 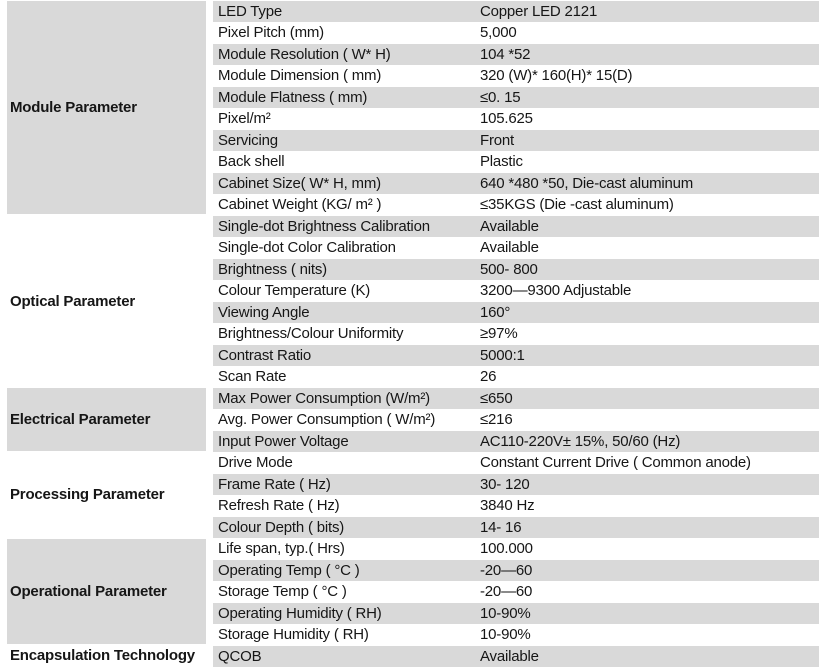 What do you see at coordinates (580, 441) in the screenshot?
I see `param-value: AC110-220V± 15%, 50/60 (Hz)` at bounding box center [580, 441].